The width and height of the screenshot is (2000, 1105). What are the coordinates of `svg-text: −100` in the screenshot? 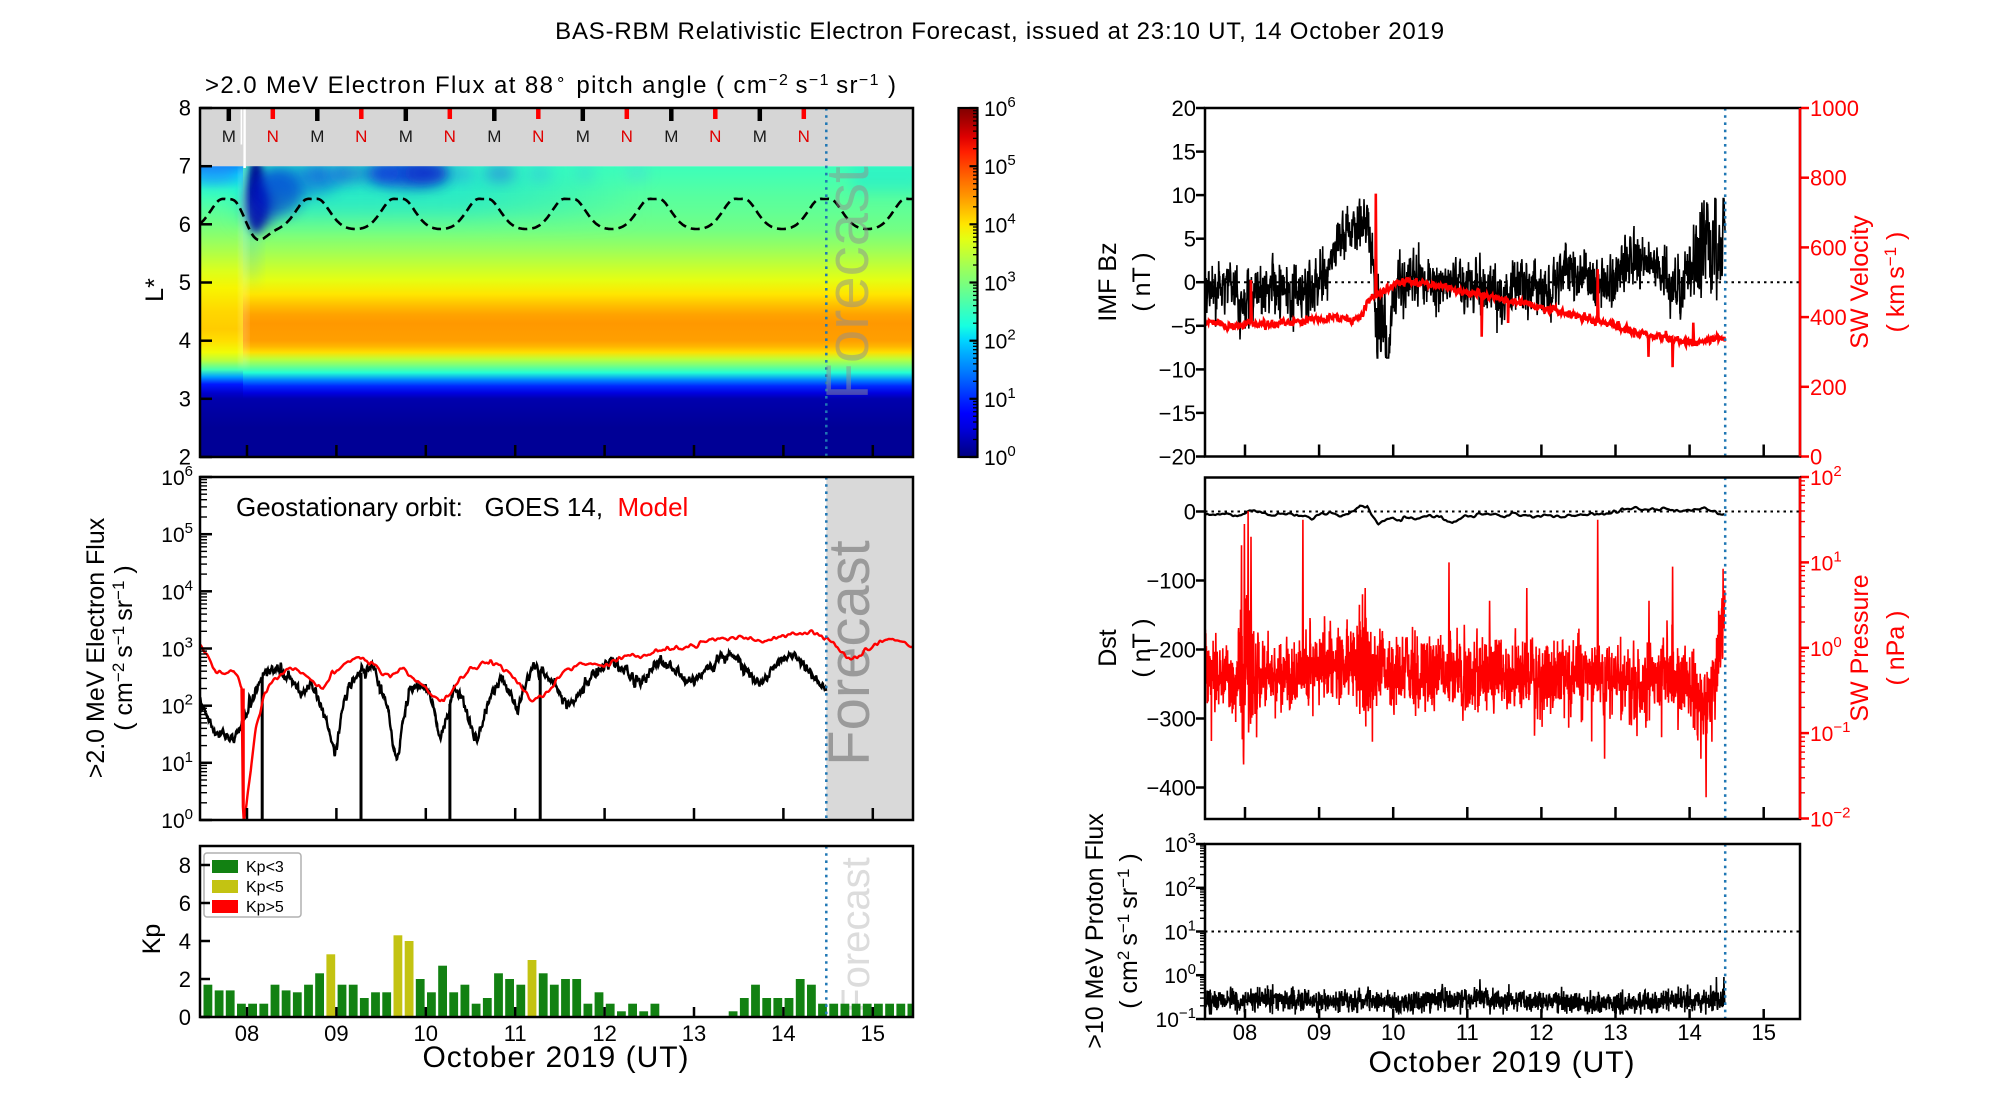 It's located at (1171, 581).